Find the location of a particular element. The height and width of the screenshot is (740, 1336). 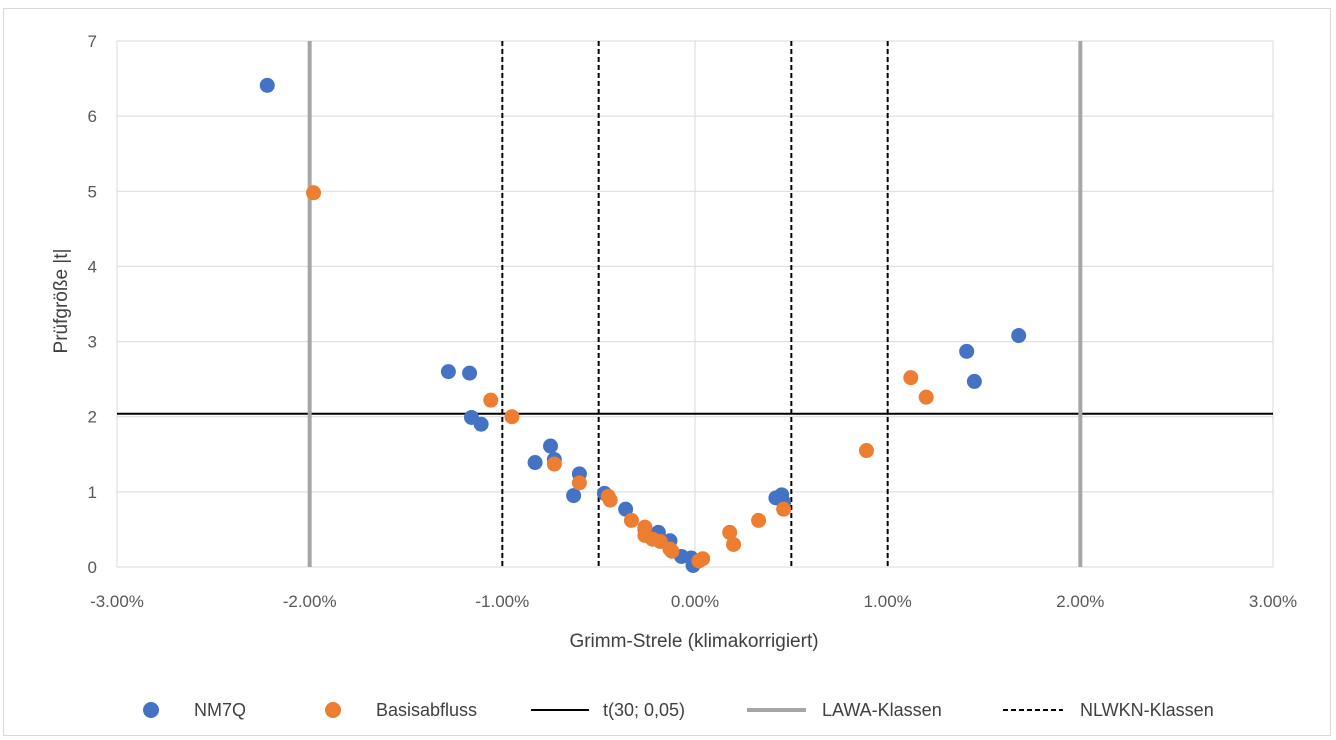

legend-item-nm7q: NM7Q is located at coordinates (194, 710).